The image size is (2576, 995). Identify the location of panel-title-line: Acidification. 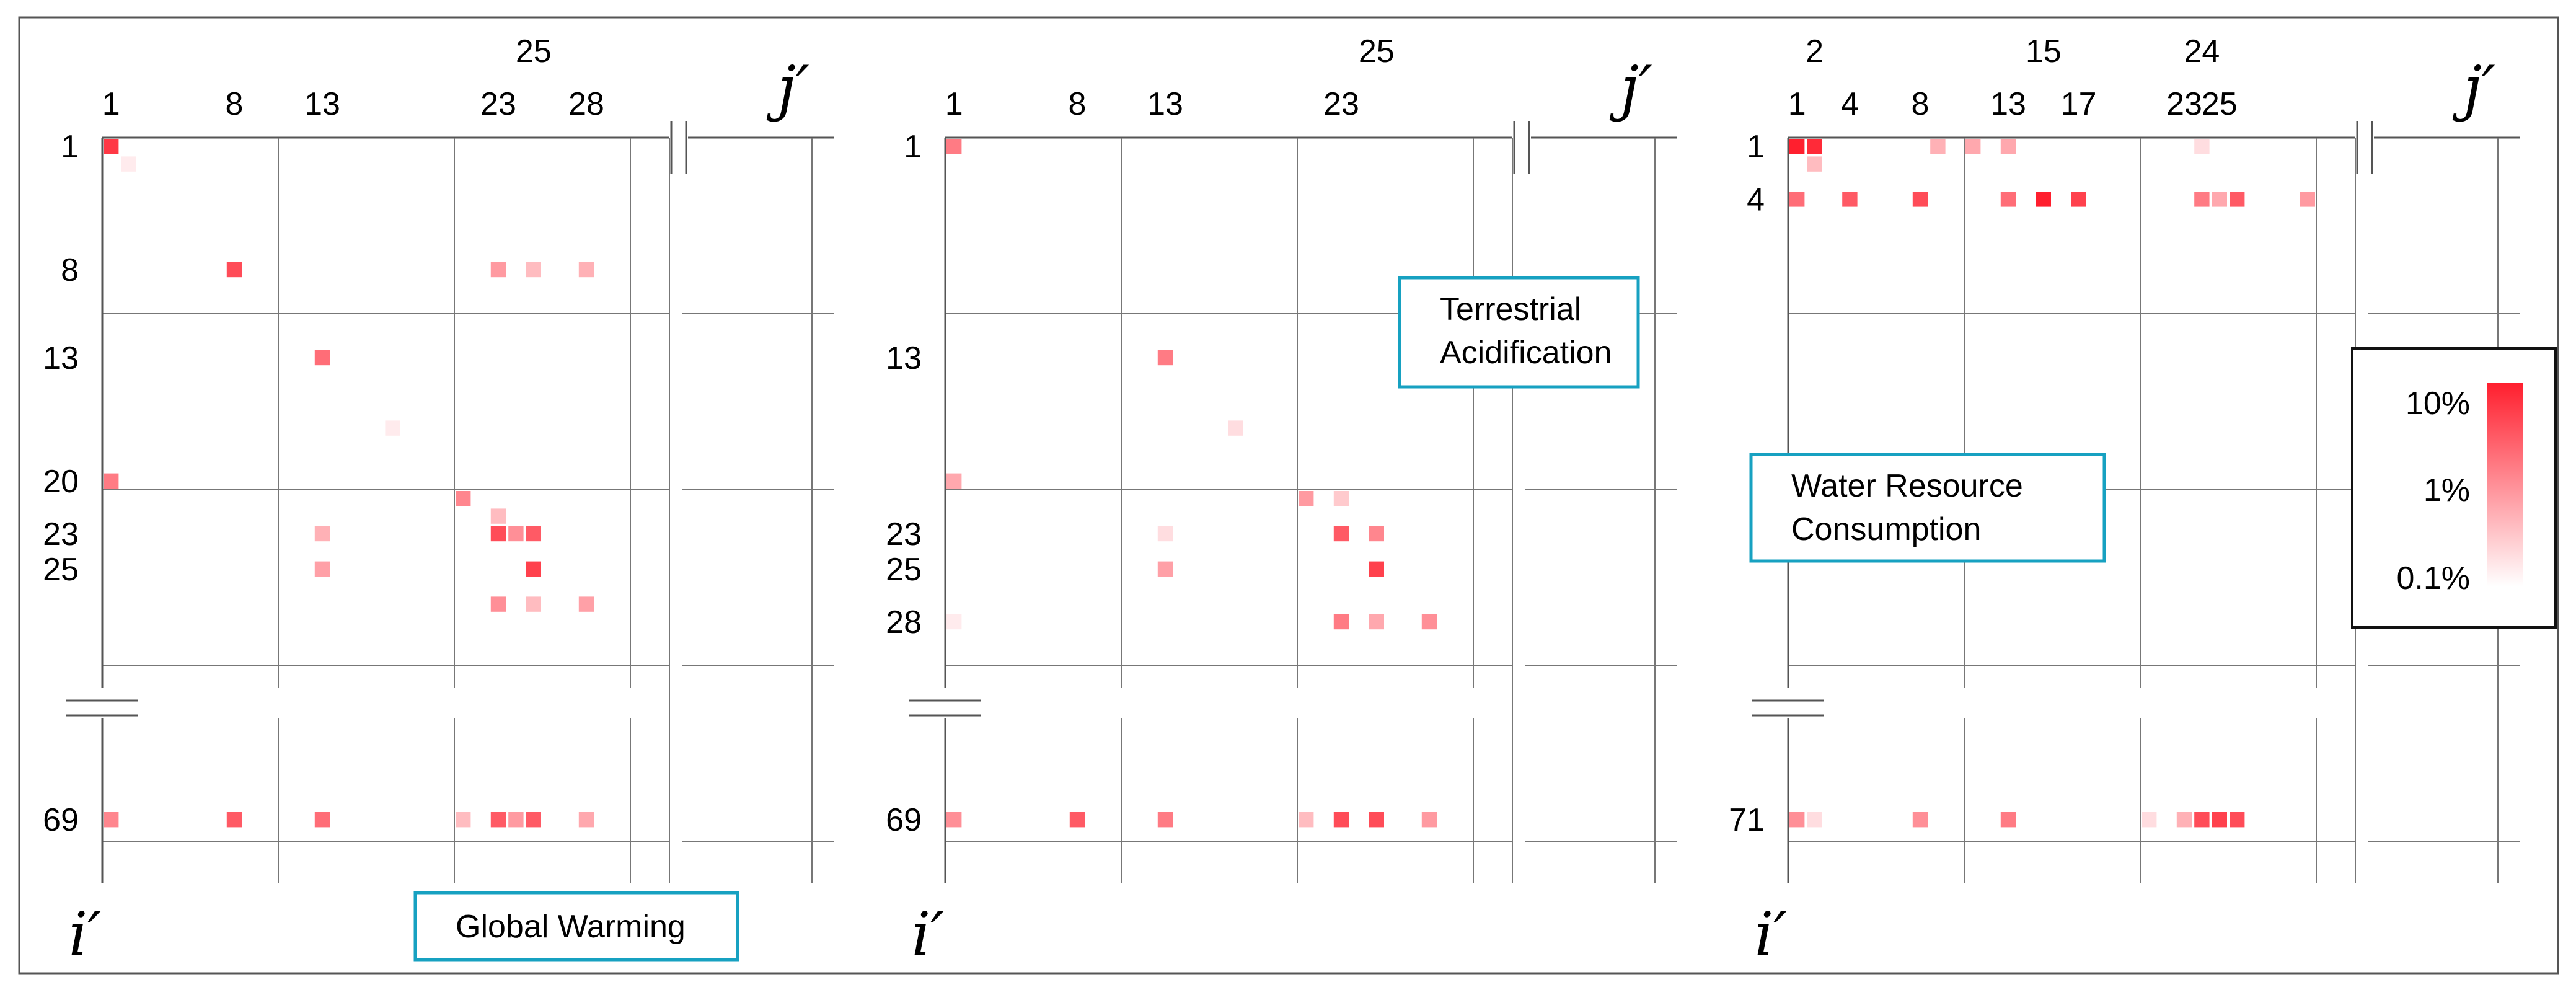
(1526, 353).